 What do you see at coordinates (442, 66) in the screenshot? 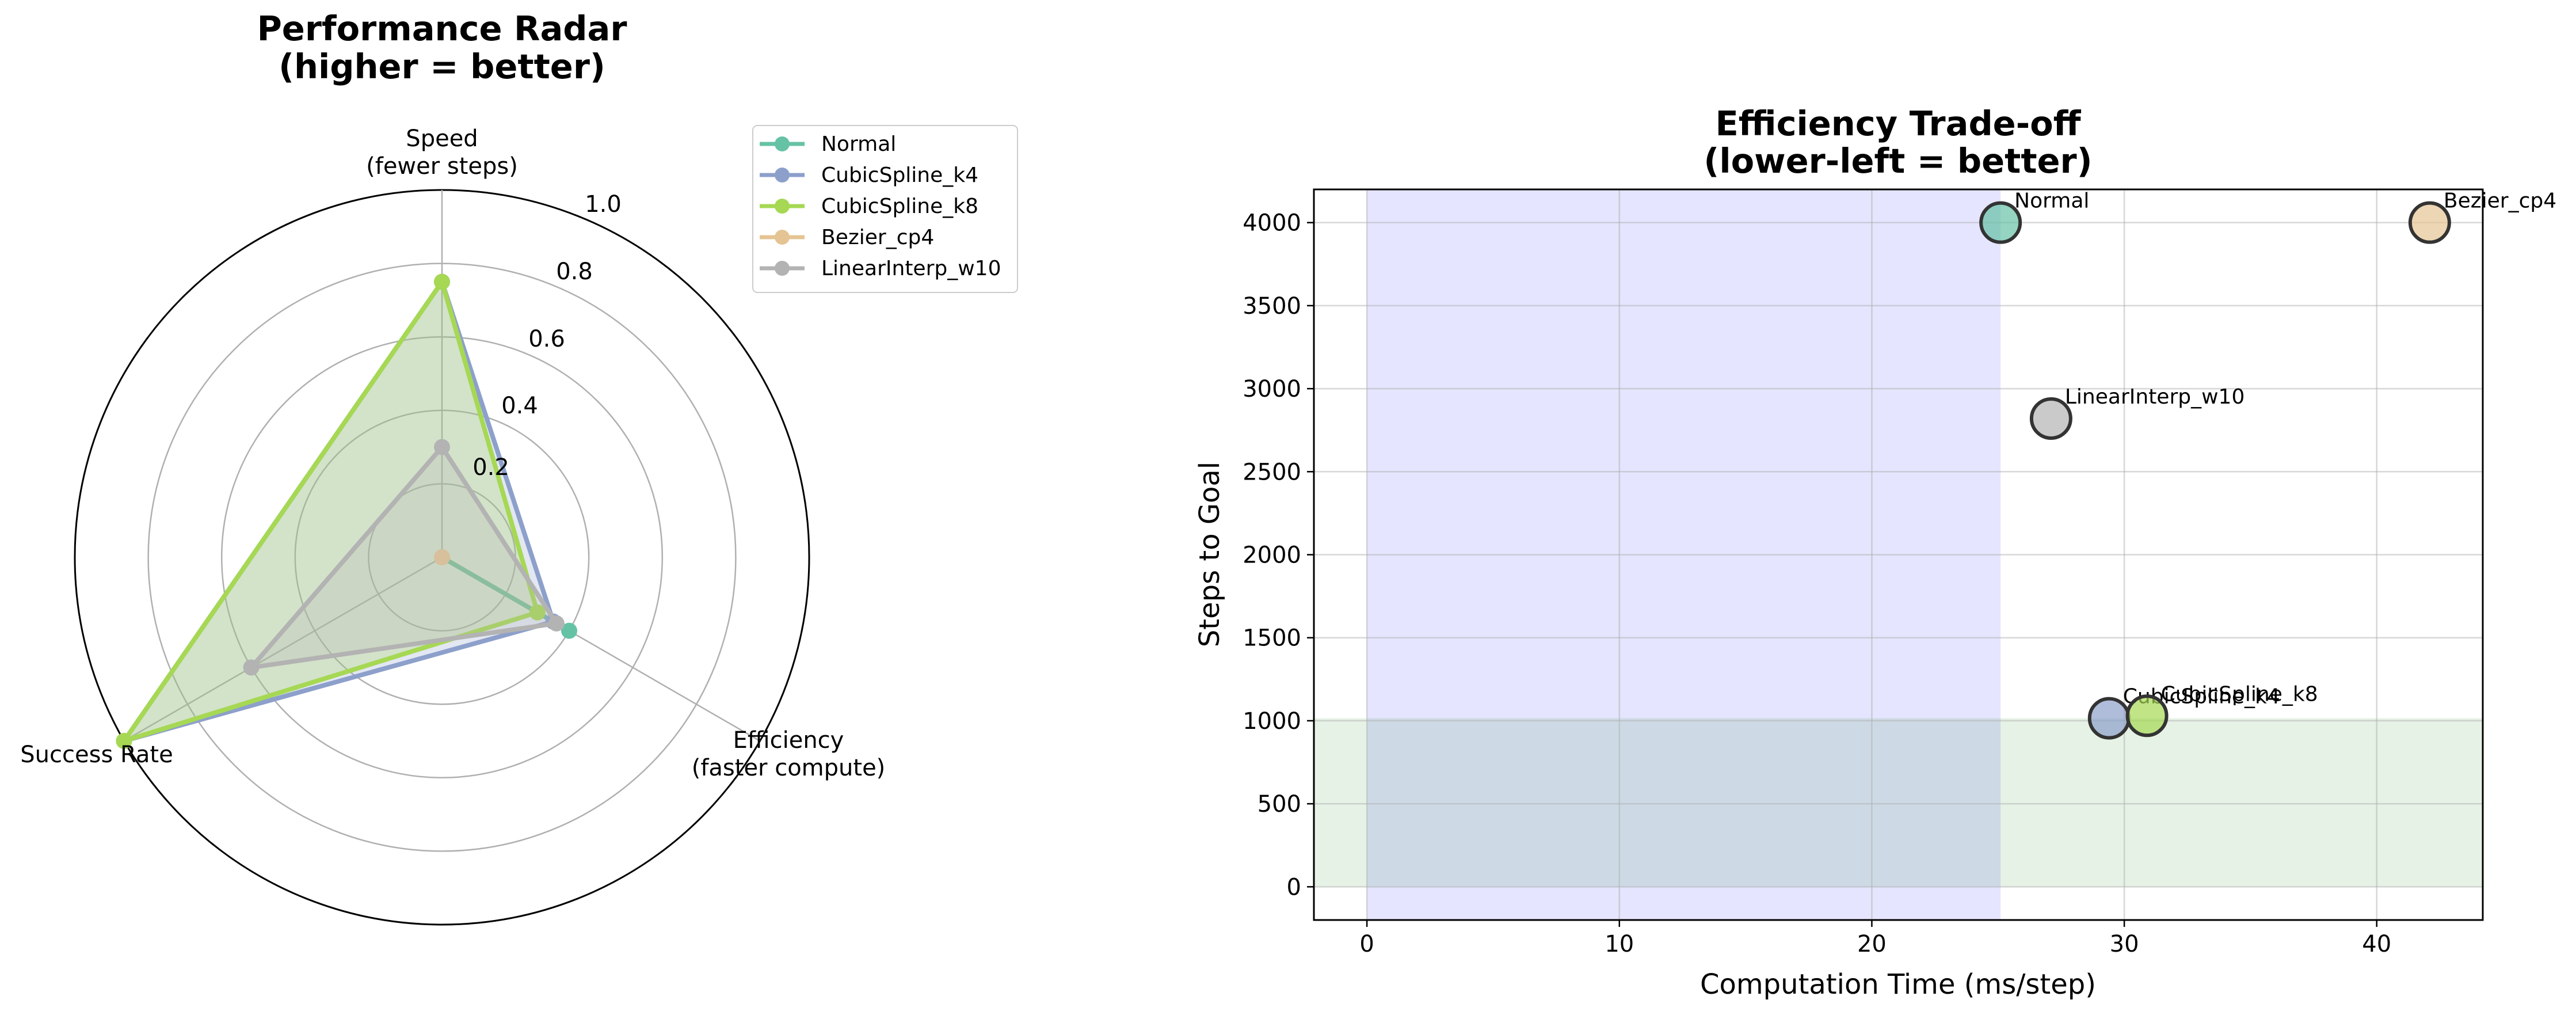
I see `radar-title-line2: (higher = better)` at bounding box center [442, 66].